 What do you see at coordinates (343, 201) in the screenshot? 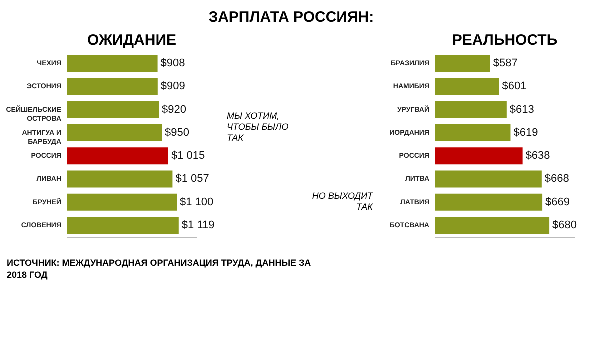
I see `text: НО ВЫХОДИТ ТАК` at bounding box center [343, 201].